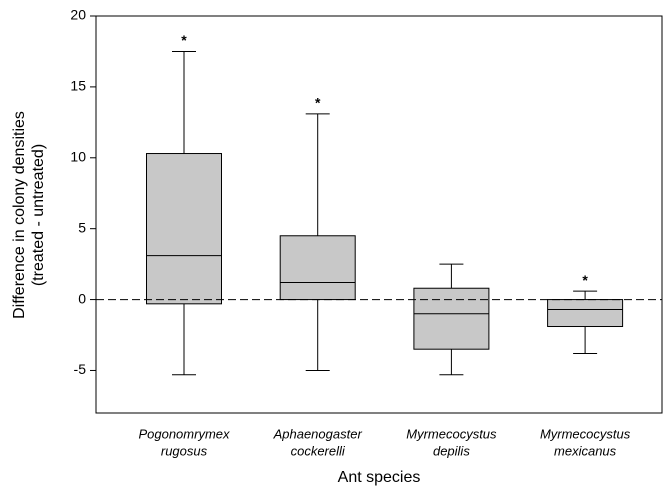 This screenshot has width=664, height=489. What do you see at coordinates (82, 227) in the screenshot?
I see `y-tick-label: 5` at bounding box center [82, 227].